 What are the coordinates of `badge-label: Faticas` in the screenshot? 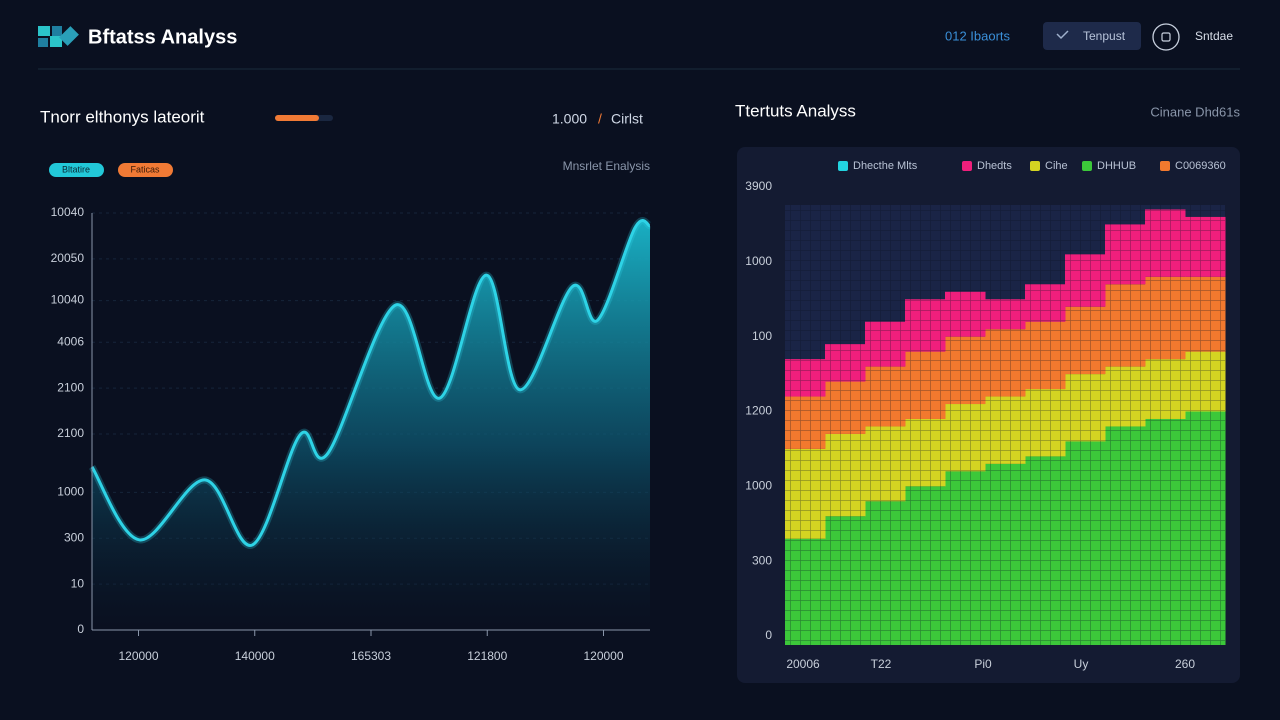 It's located at (145, 169).